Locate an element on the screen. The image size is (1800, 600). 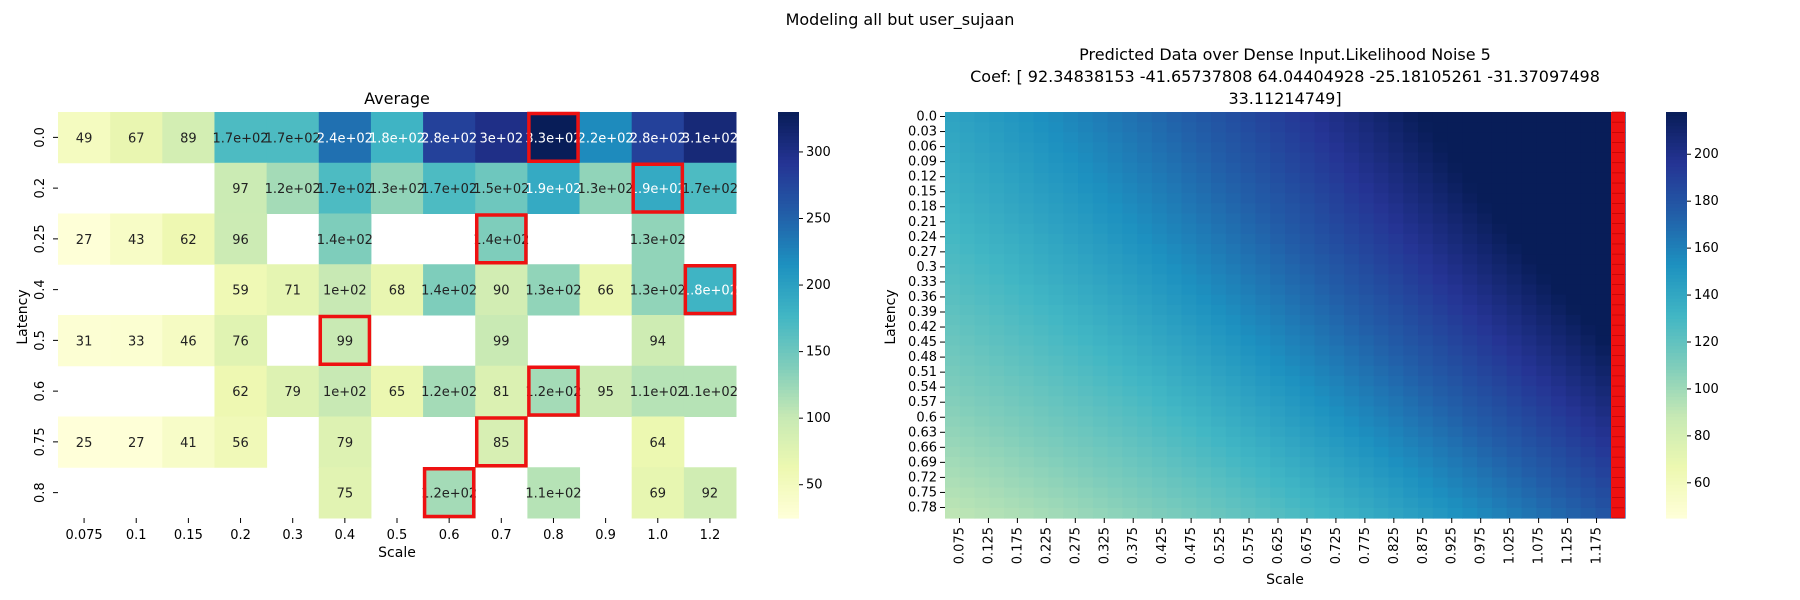
y-tick-label: 0.18 is located at coordinates (922, 207).